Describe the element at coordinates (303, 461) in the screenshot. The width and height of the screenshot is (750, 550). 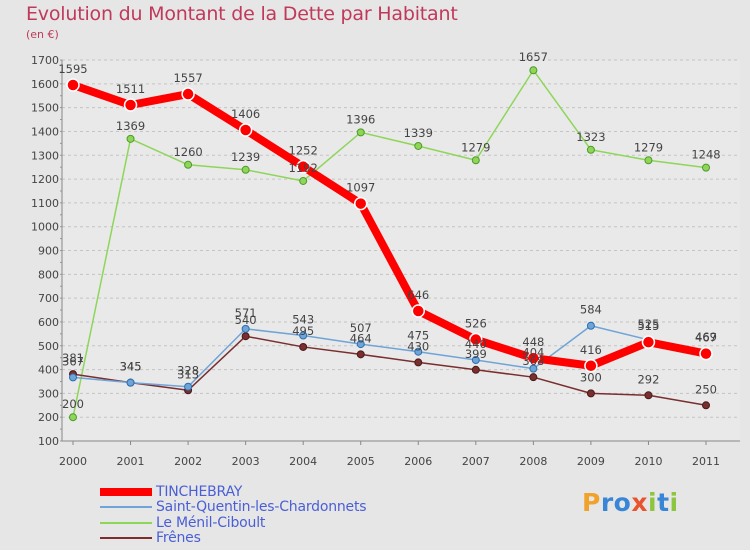
I see `x-tick-label: 2004` at that location.